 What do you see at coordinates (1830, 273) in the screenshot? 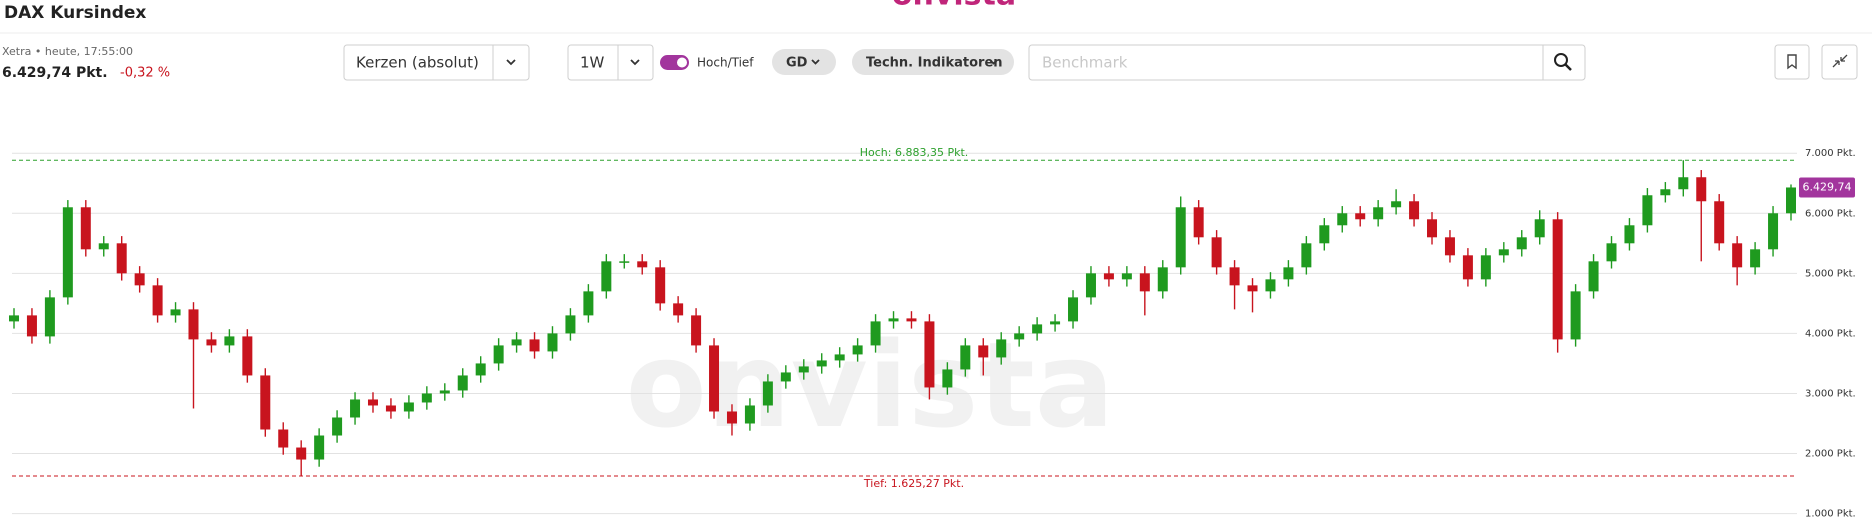
I see `y-tick-label: 5.000 Pkt.` at bounding box center [1830, 273].